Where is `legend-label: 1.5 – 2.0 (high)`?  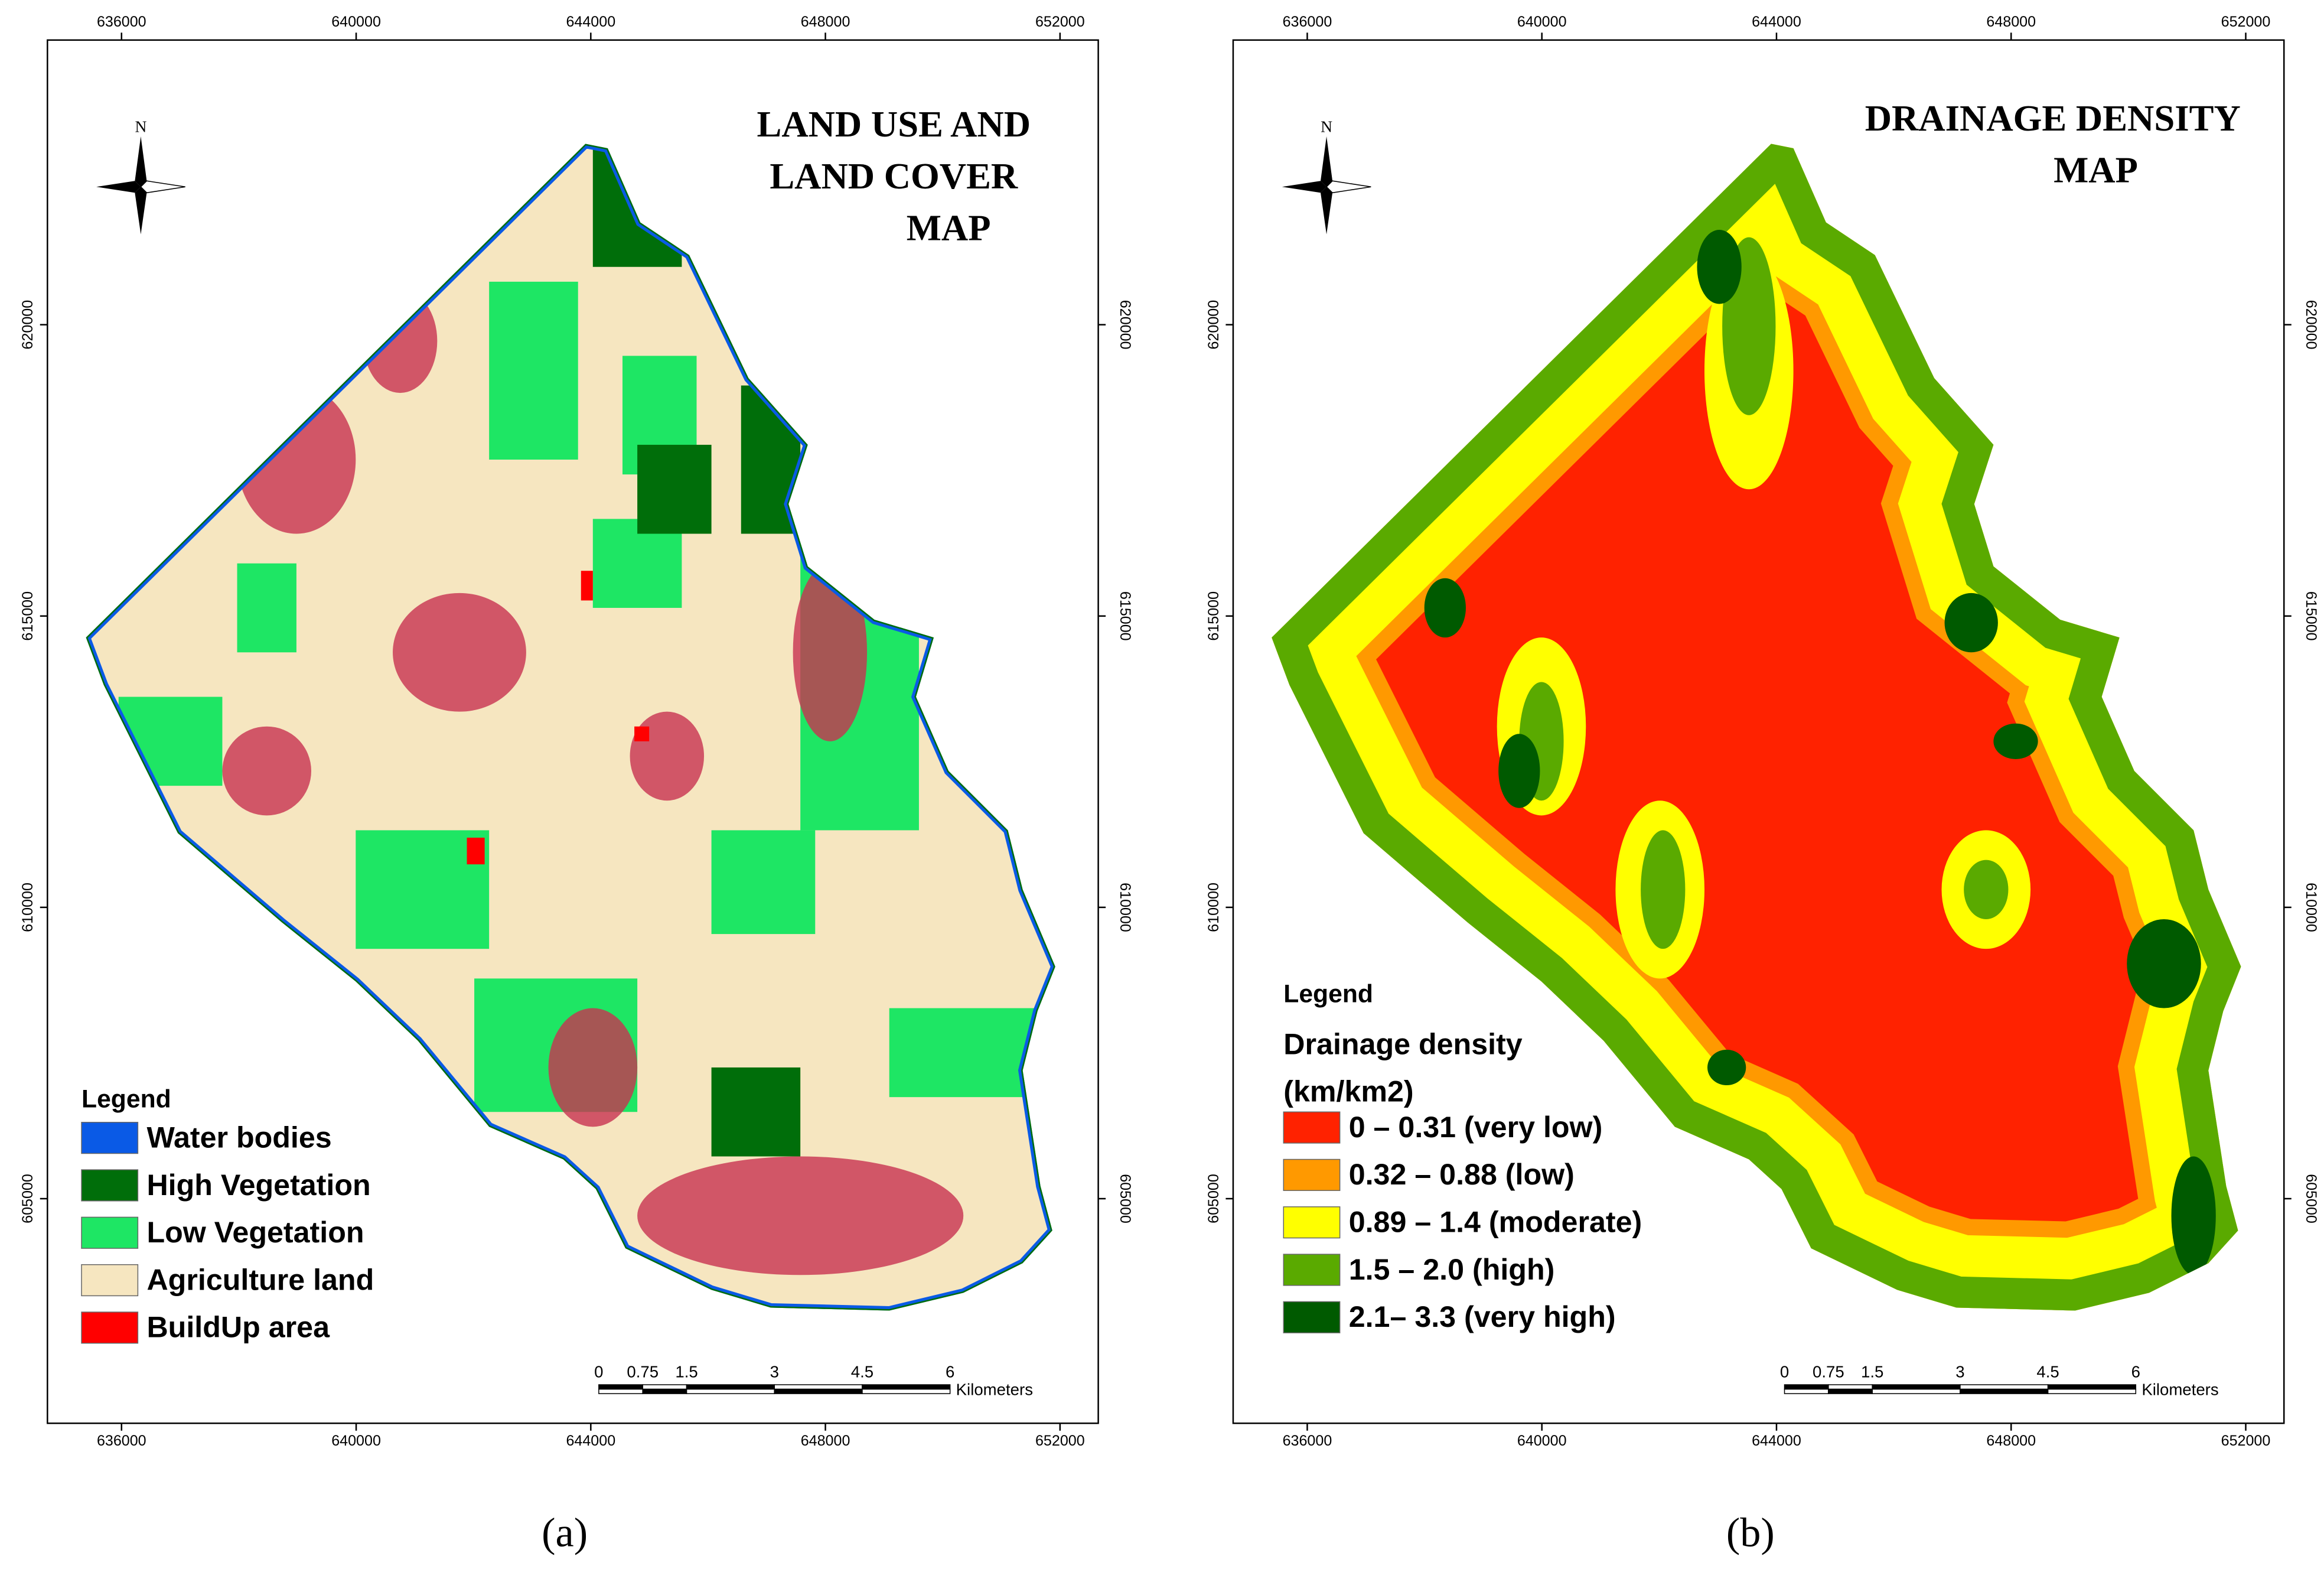
legend-label: 1.5 – 2.0 (high) is located at coordinates (1452, 1269).